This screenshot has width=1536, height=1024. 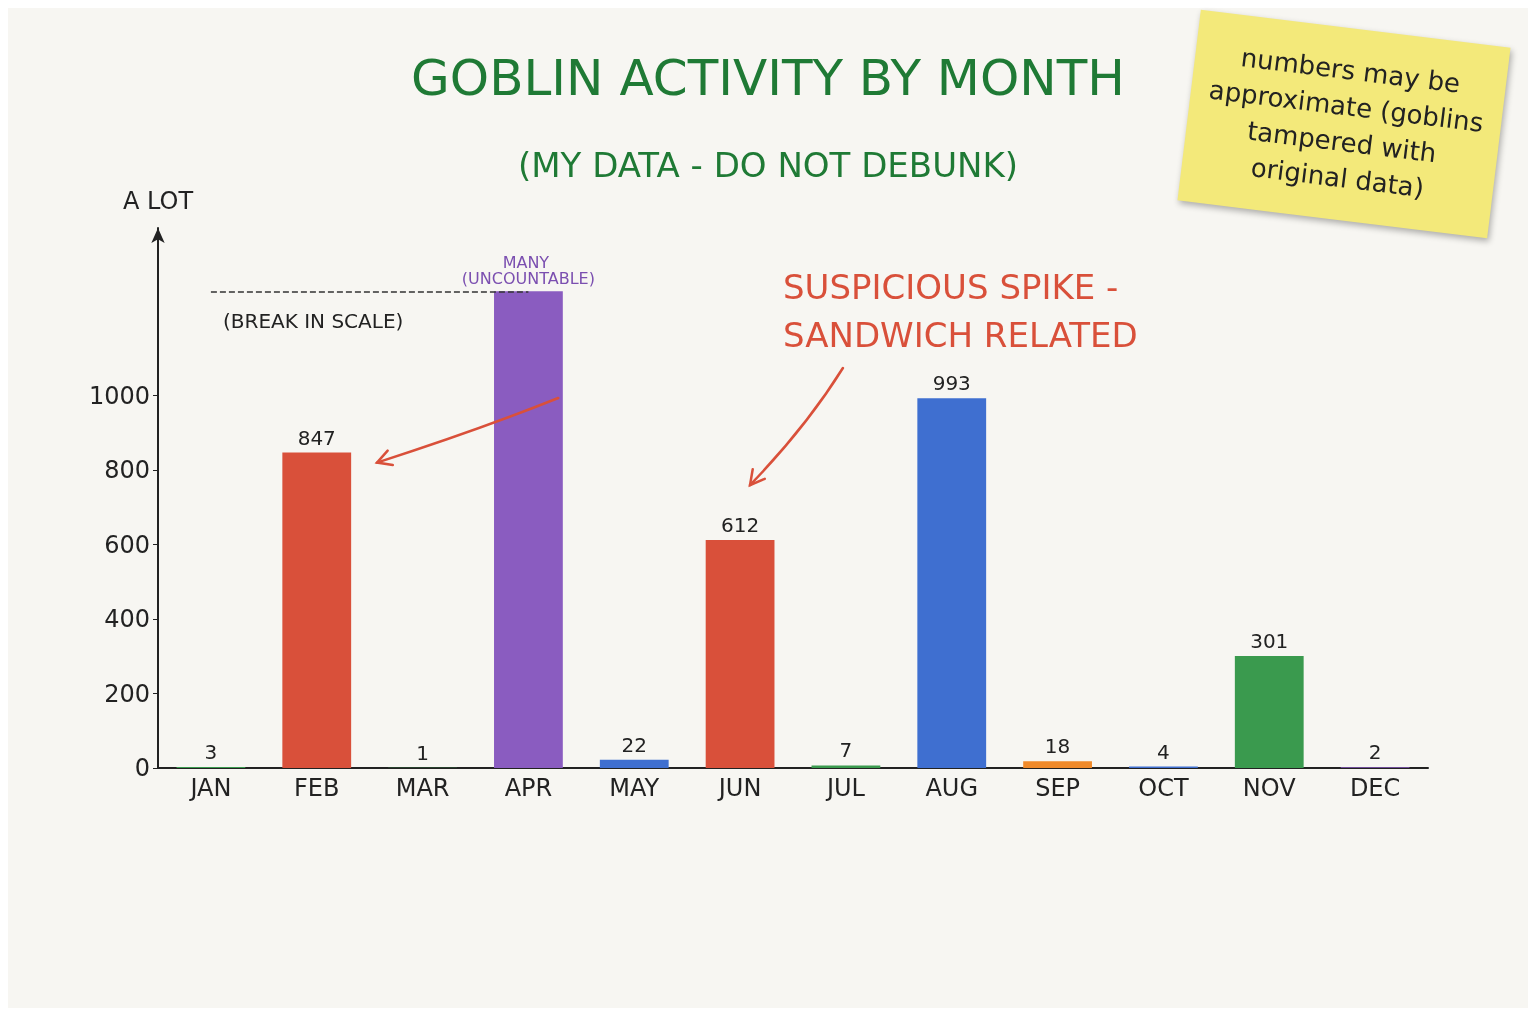 What do you see at coordinates (740, 525) in the screenshot?
I see `data-label: 612` at bounding box center [740, 525].